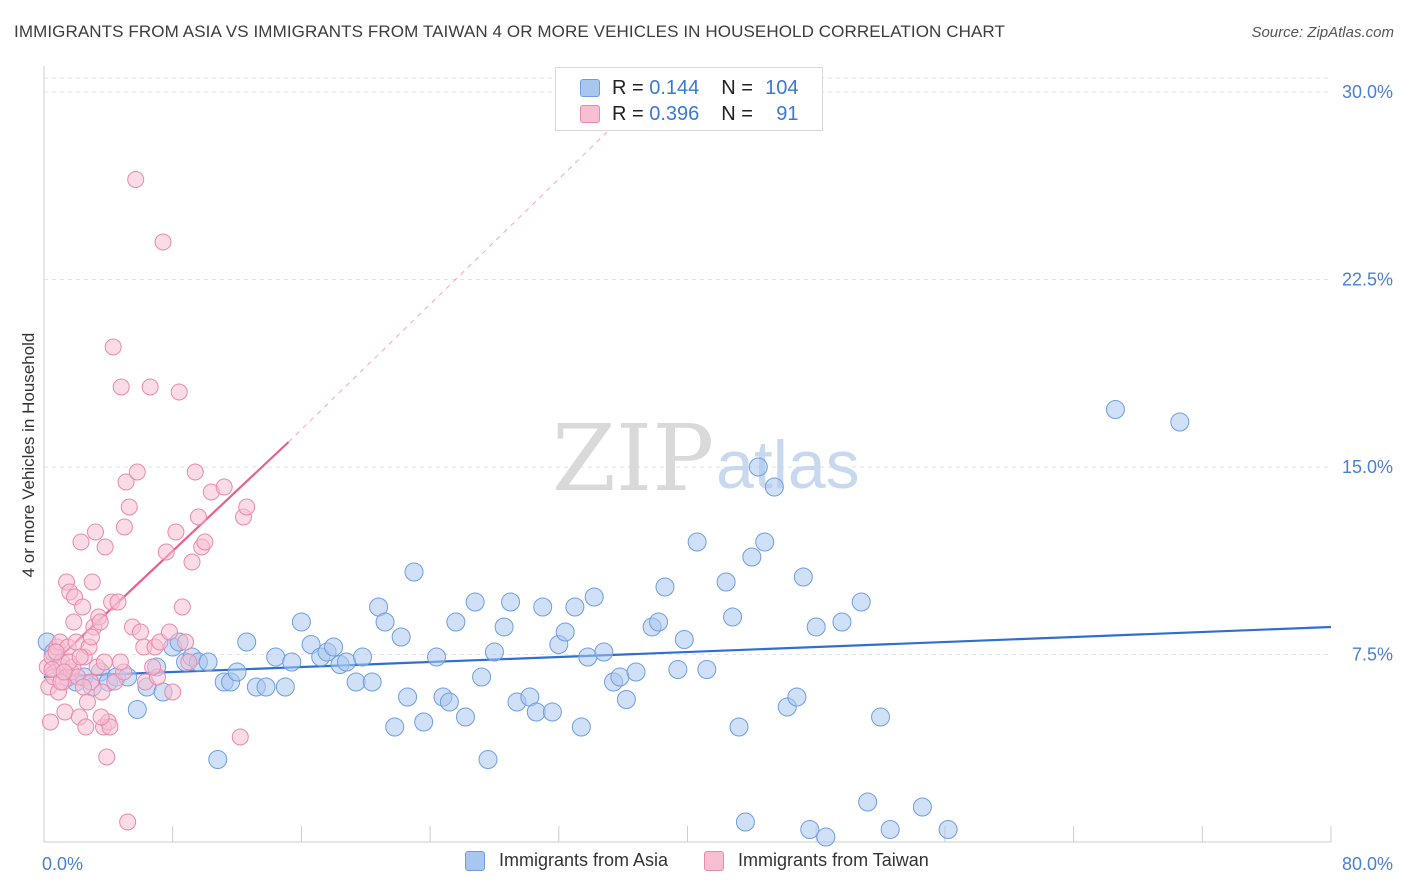 The width and height of the screenshot is (1406, 892). What do you see at coordinates (1367, 467) in the screenshot?
I see `y-tick-label: 15.0%` at bounding box center [1367, 467].